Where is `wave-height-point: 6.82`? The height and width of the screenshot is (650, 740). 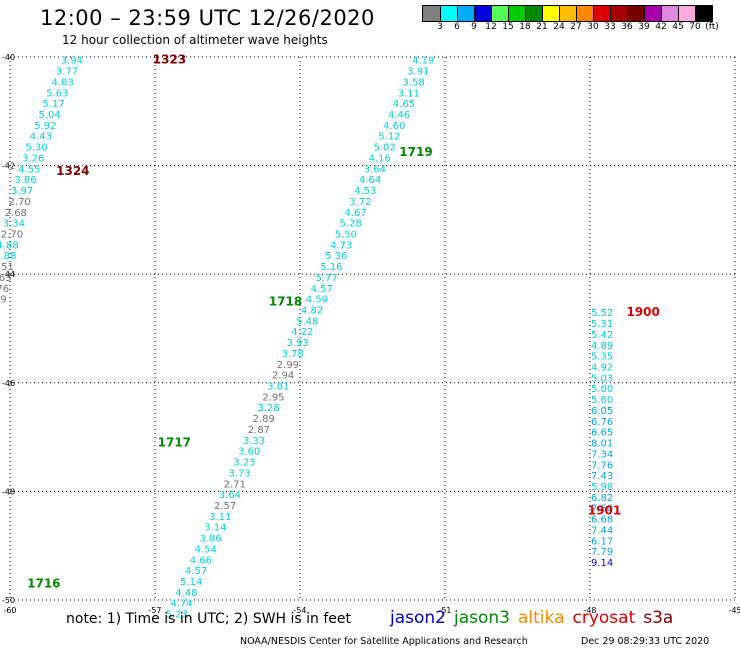
wave-height-point: 6.82 is located at coordinates (602, 498).